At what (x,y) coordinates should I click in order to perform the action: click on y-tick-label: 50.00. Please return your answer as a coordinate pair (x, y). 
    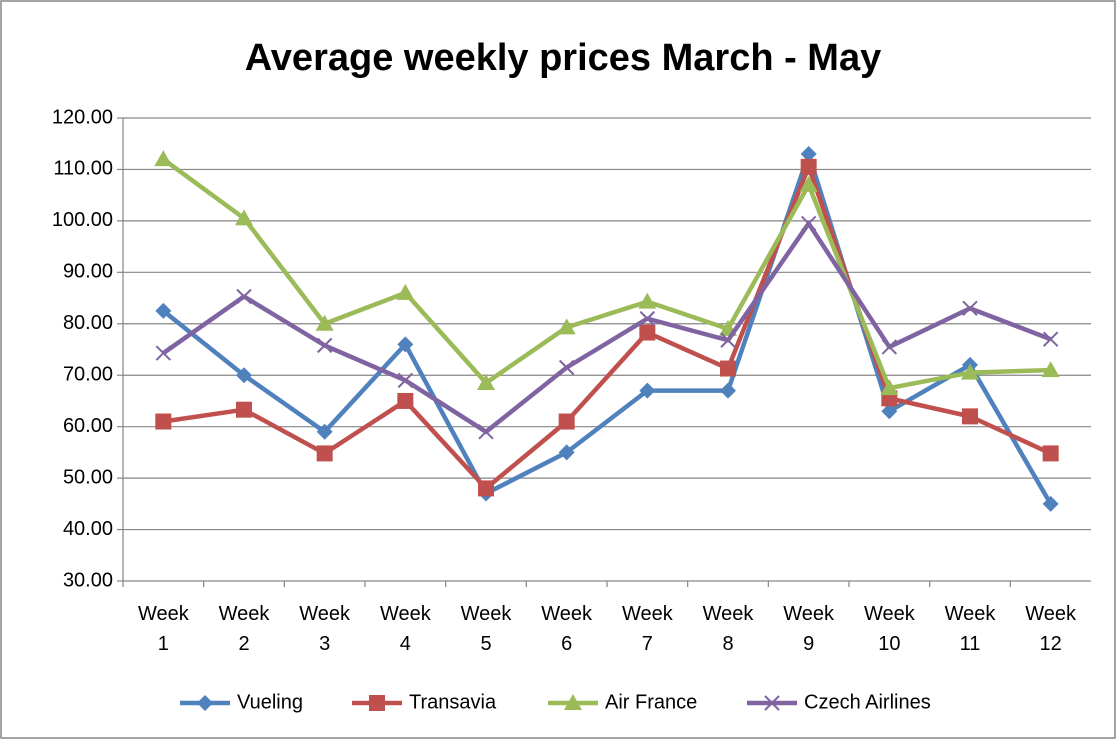
    Looking at the image, I should click on (88, 477).